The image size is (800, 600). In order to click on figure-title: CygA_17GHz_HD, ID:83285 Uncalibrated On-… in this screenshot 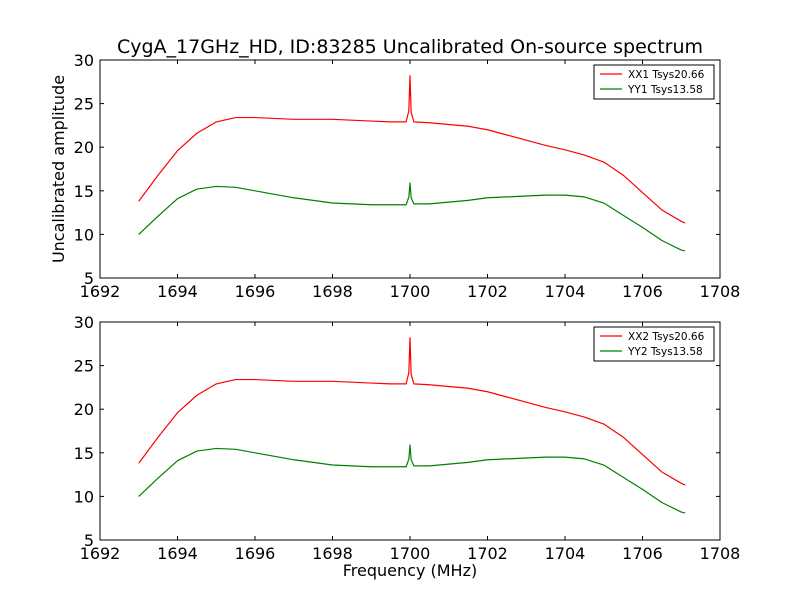, I will do `click(410, 47)`.